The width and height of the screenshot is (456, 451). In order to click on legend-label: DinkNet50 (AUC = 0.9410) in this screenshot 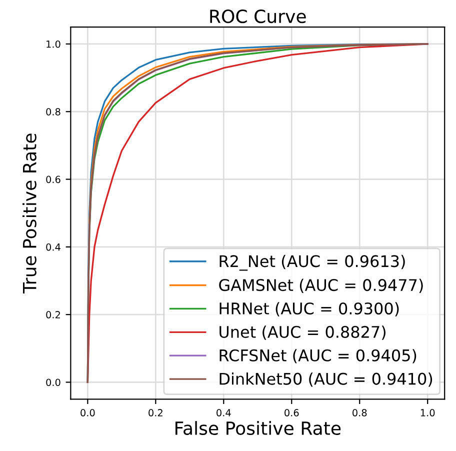, I will do `click(326, 379)`.